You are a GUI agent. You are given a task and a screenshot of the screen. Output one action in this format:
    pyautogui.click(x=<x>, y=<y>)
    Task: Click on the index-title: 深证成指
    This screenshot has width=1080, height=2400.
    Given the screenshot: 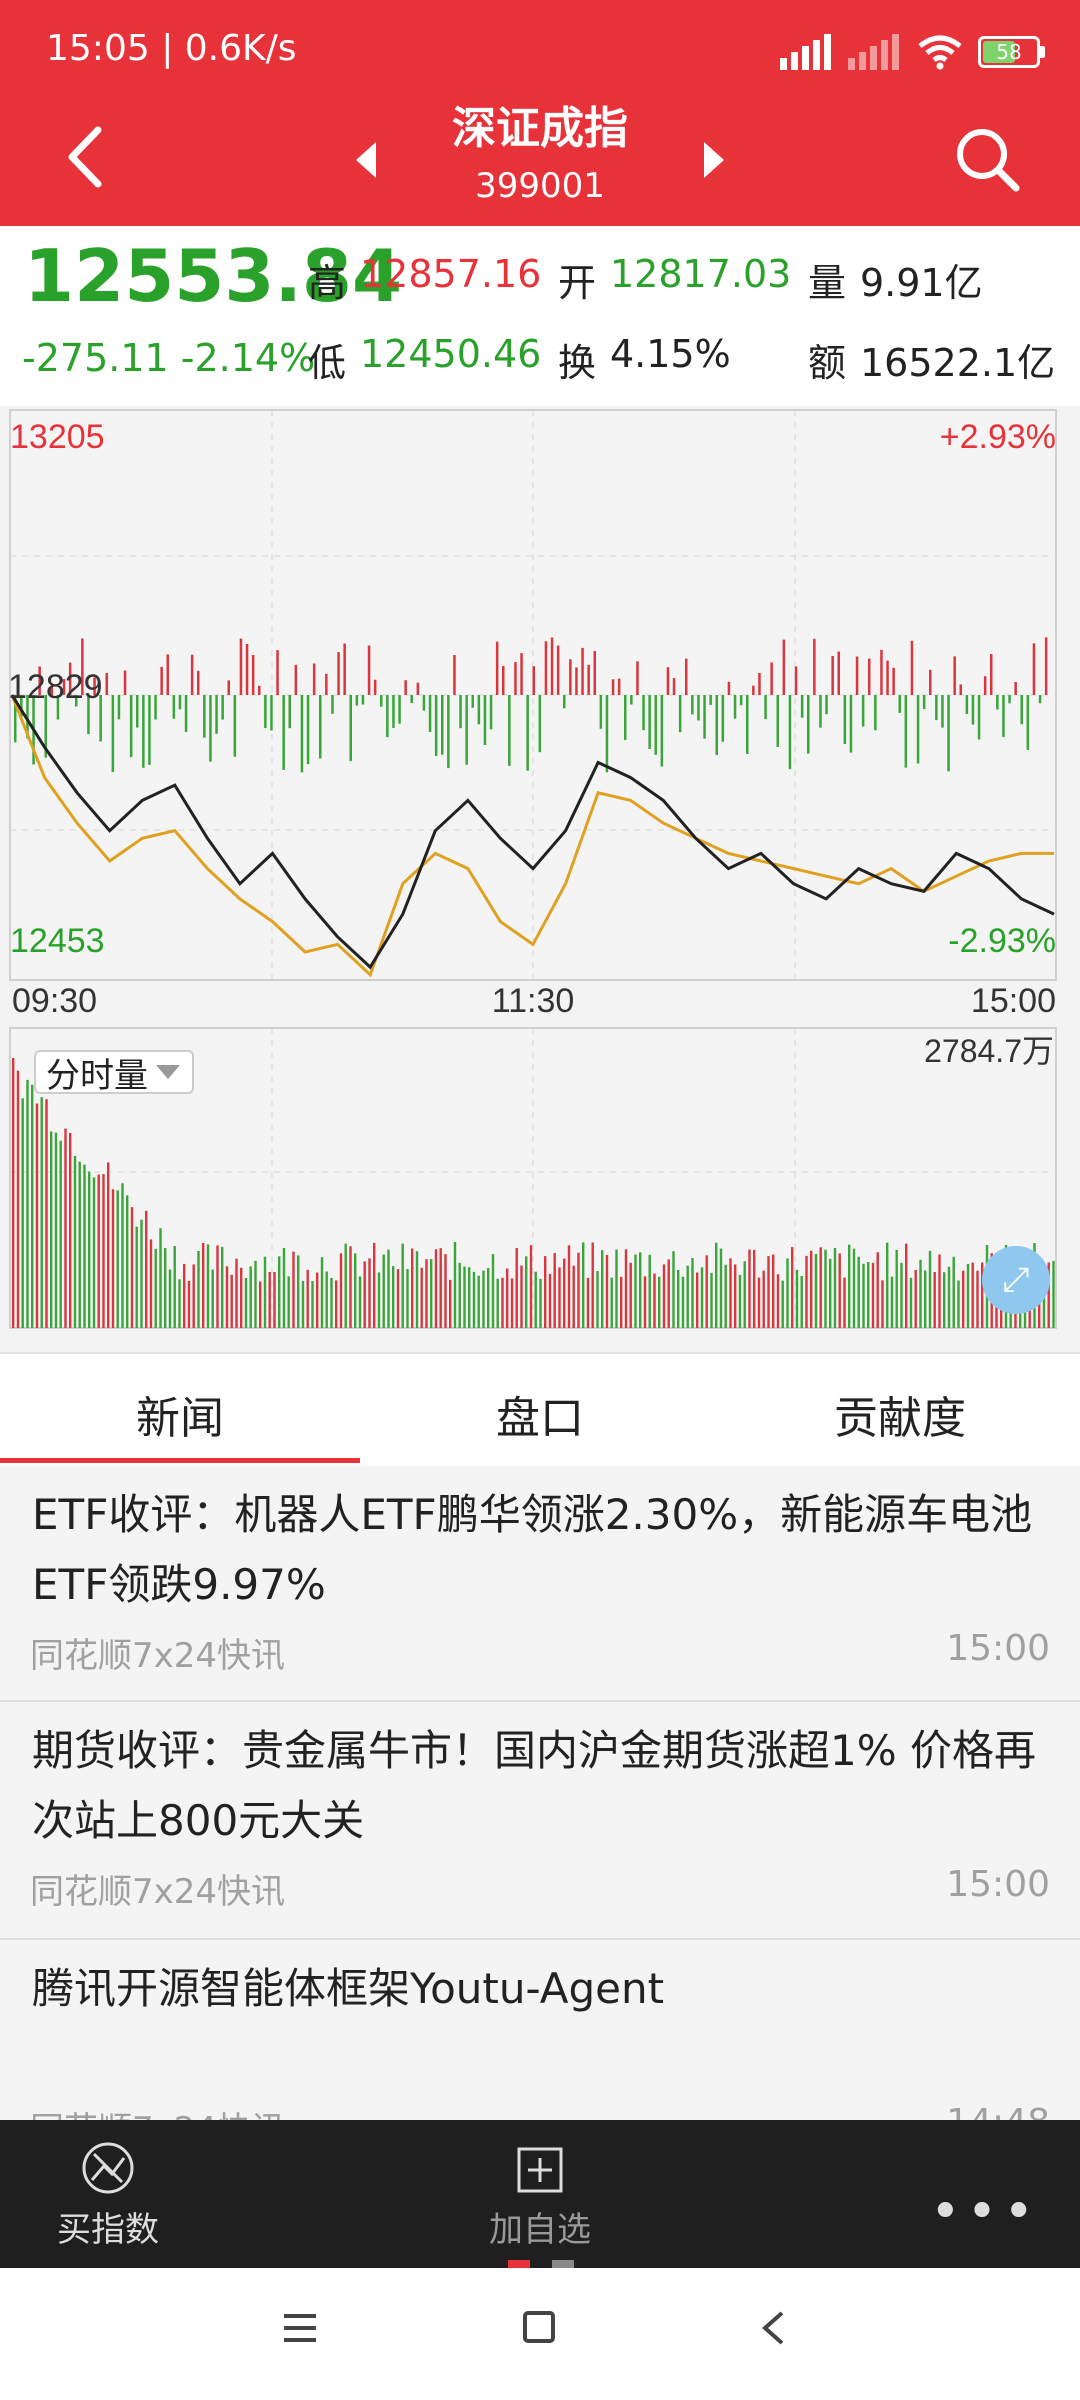 What is the action you would take?
    pyautogui.click(x=540, y=128)
    